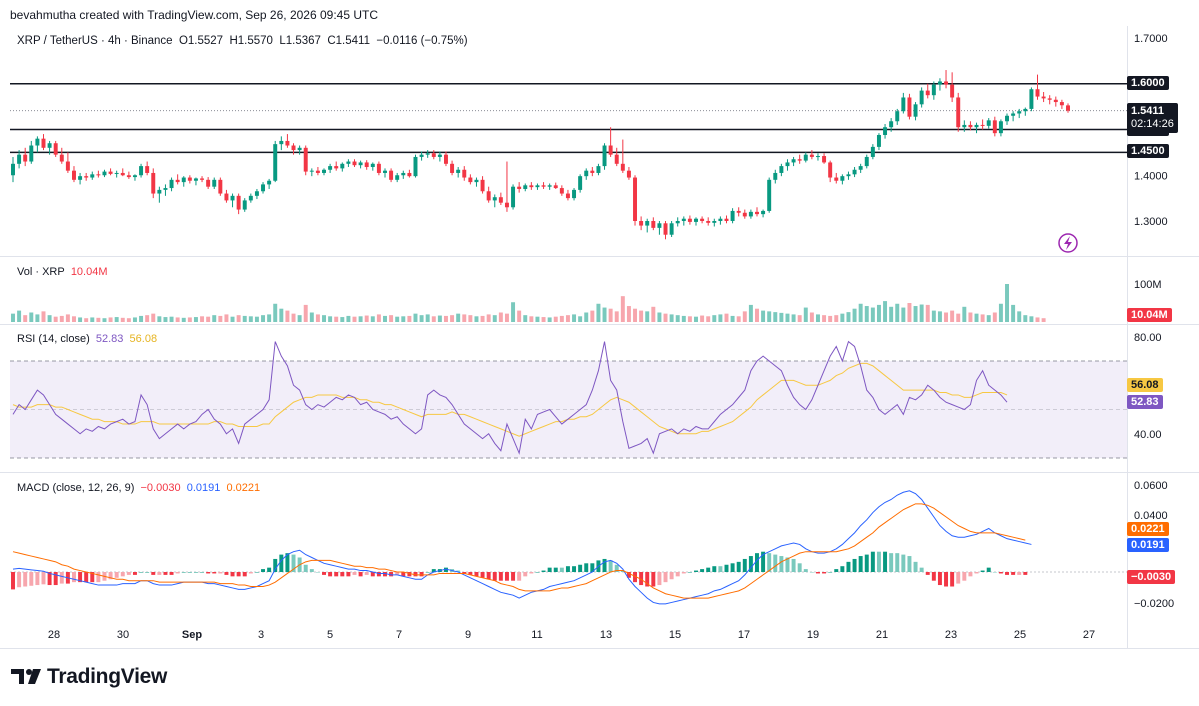 This screenshot has width=1199, height=706. What do you see at coordinates (528, 303) in the screenshot?
I see `volume-group` at bounding box center [528, 303].